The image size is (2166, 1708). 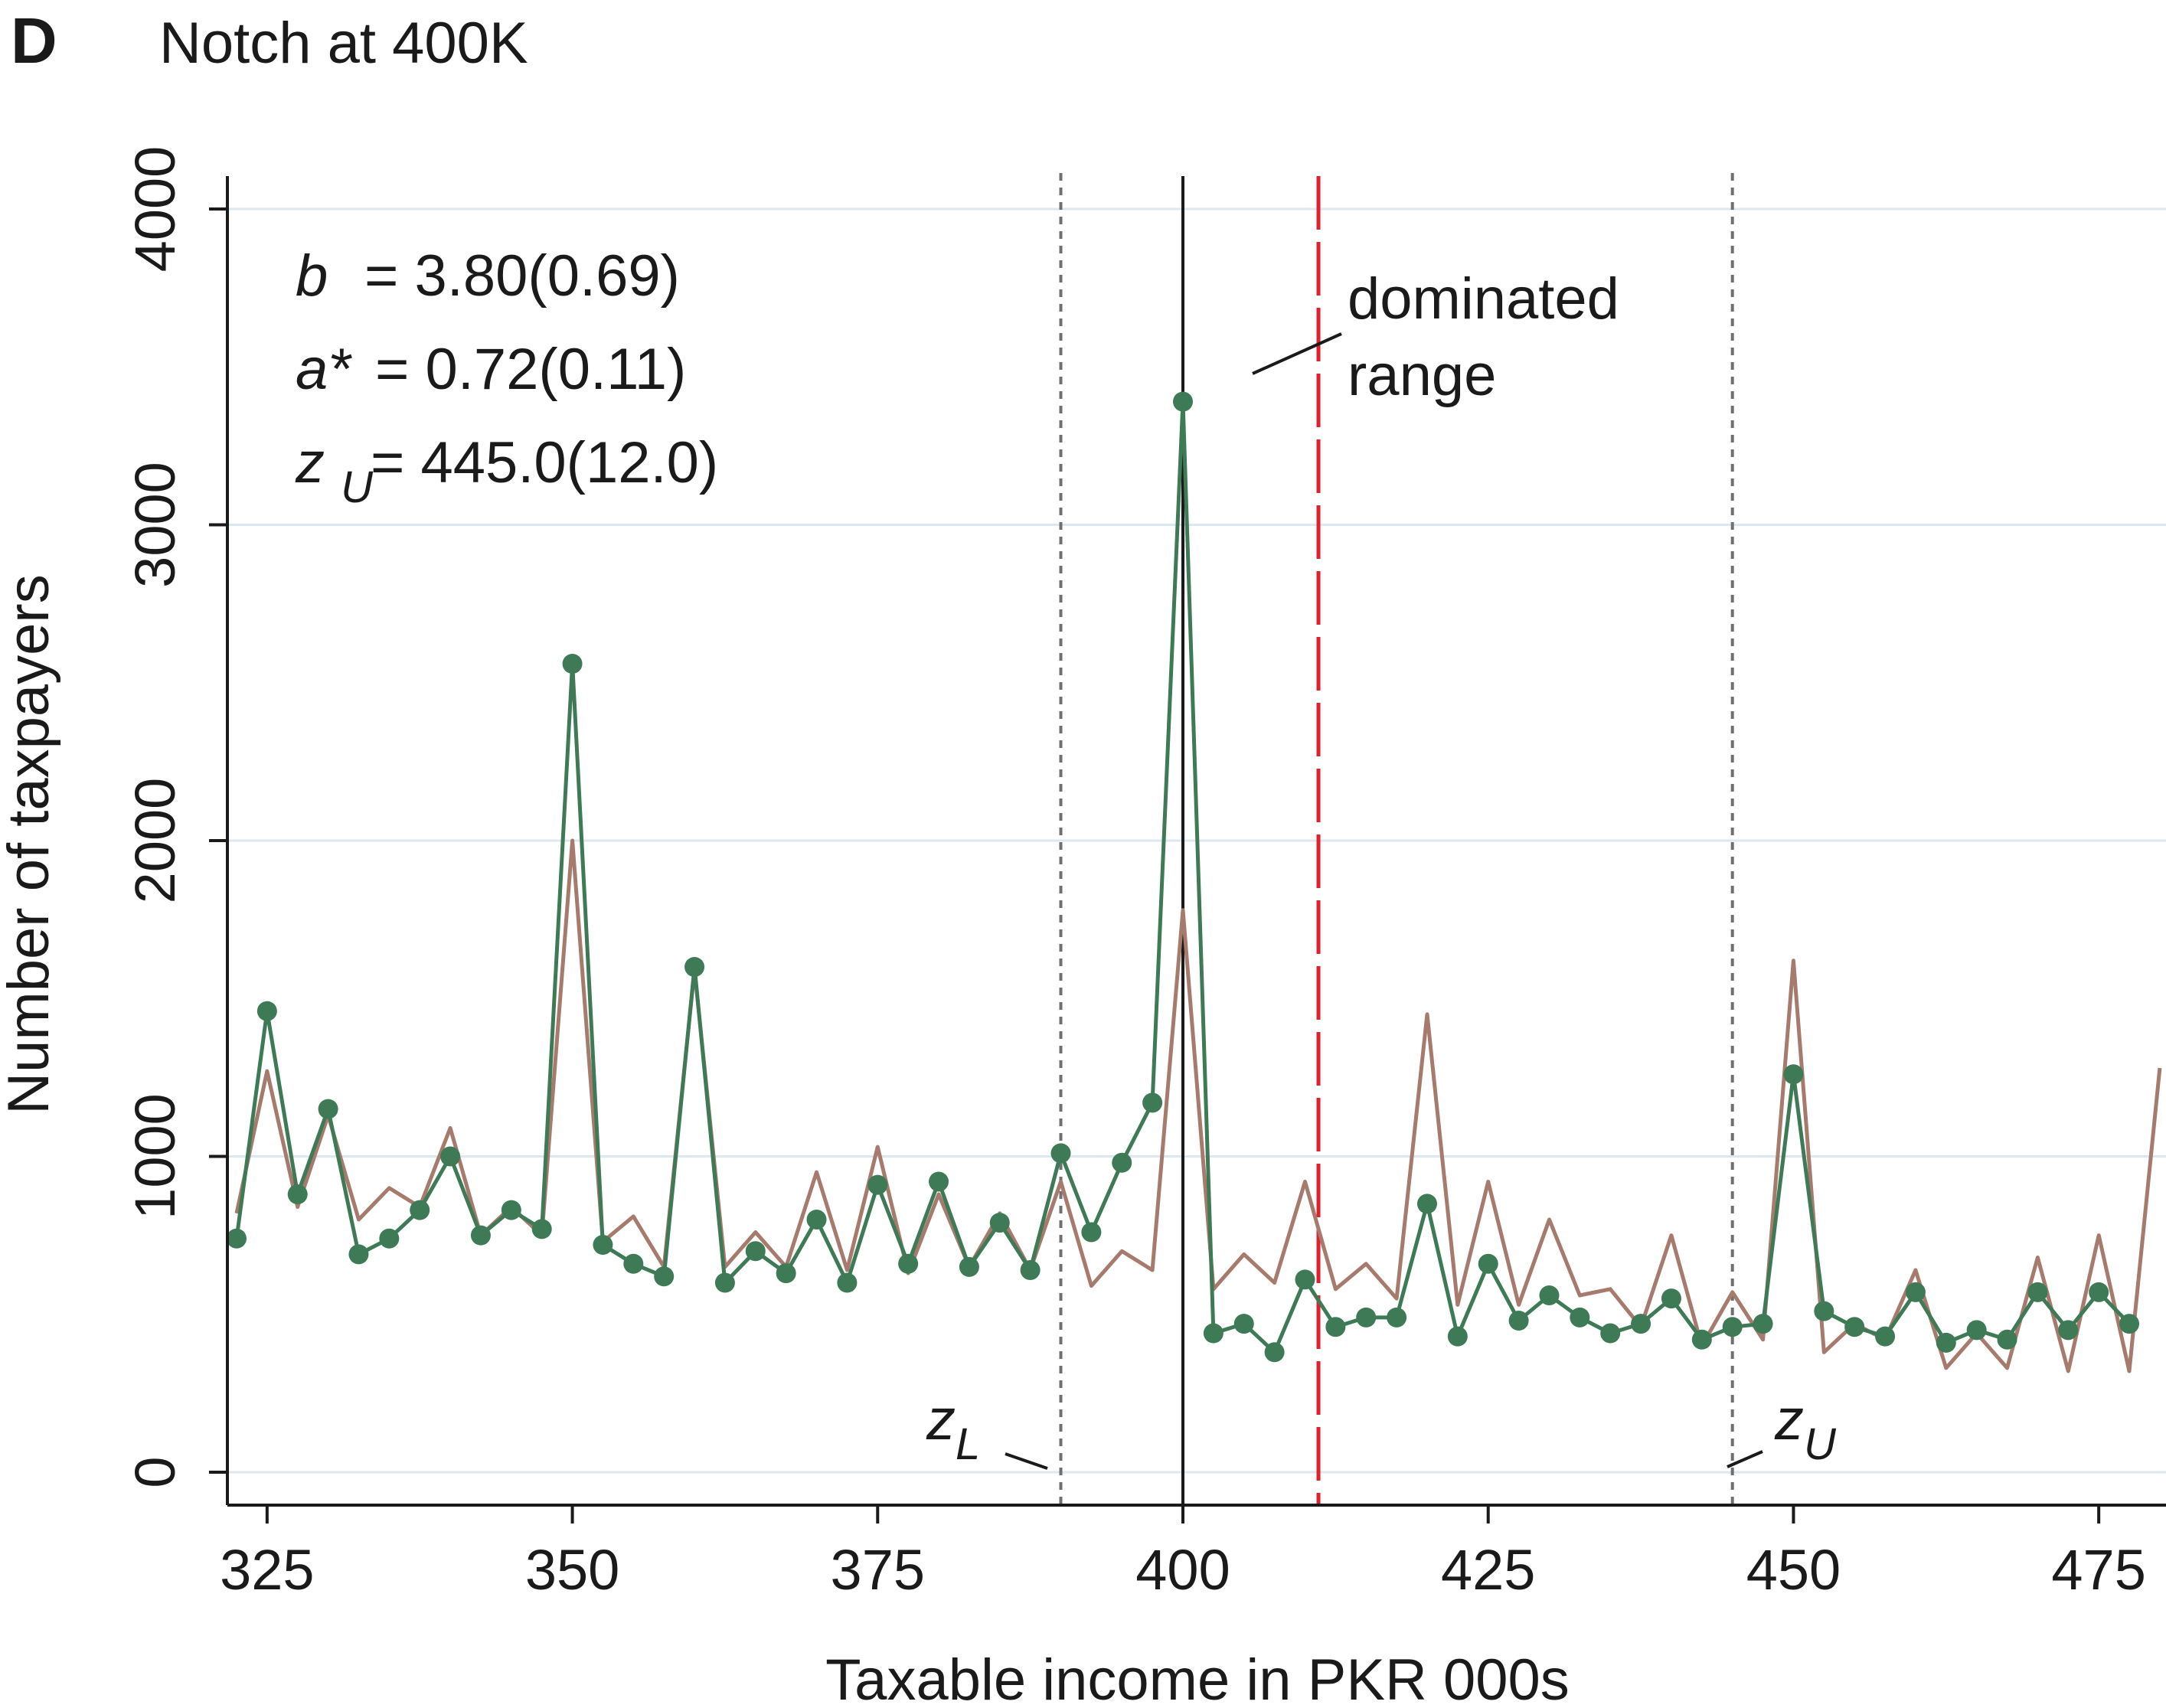 What do you see at coordinates (572, 1570) in the screenshot?
I see `x-tick-label: 350` at bounding box center [572, 1570].